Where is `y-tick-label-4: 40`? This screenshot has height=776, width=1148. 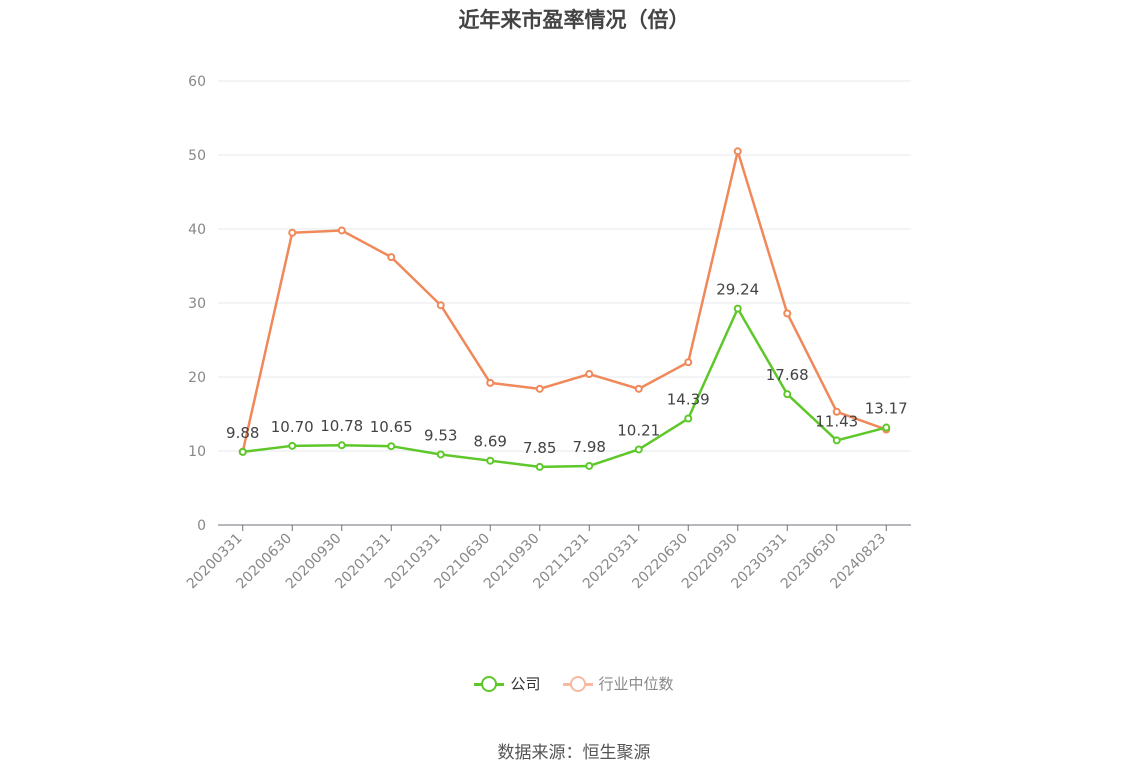 y-tick-label-4: 40 is located at coordinates (197, 230).